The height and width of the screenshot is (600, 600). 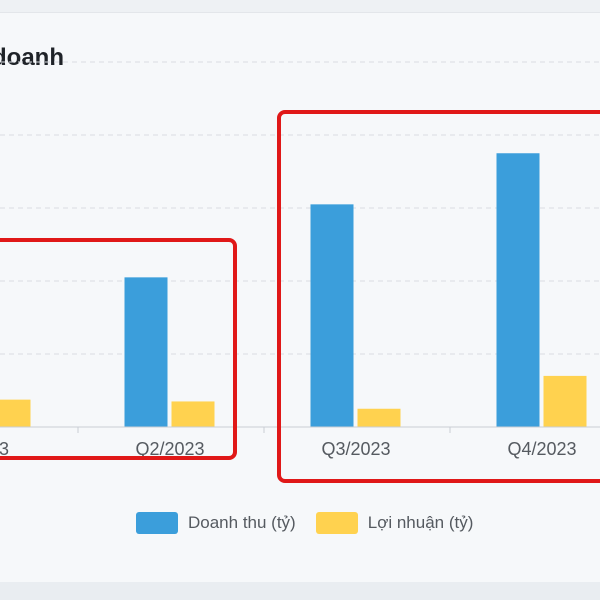 I want to click on legend-item-profit: Lợi nhuận (tỷ), so click(x=394, y=523).